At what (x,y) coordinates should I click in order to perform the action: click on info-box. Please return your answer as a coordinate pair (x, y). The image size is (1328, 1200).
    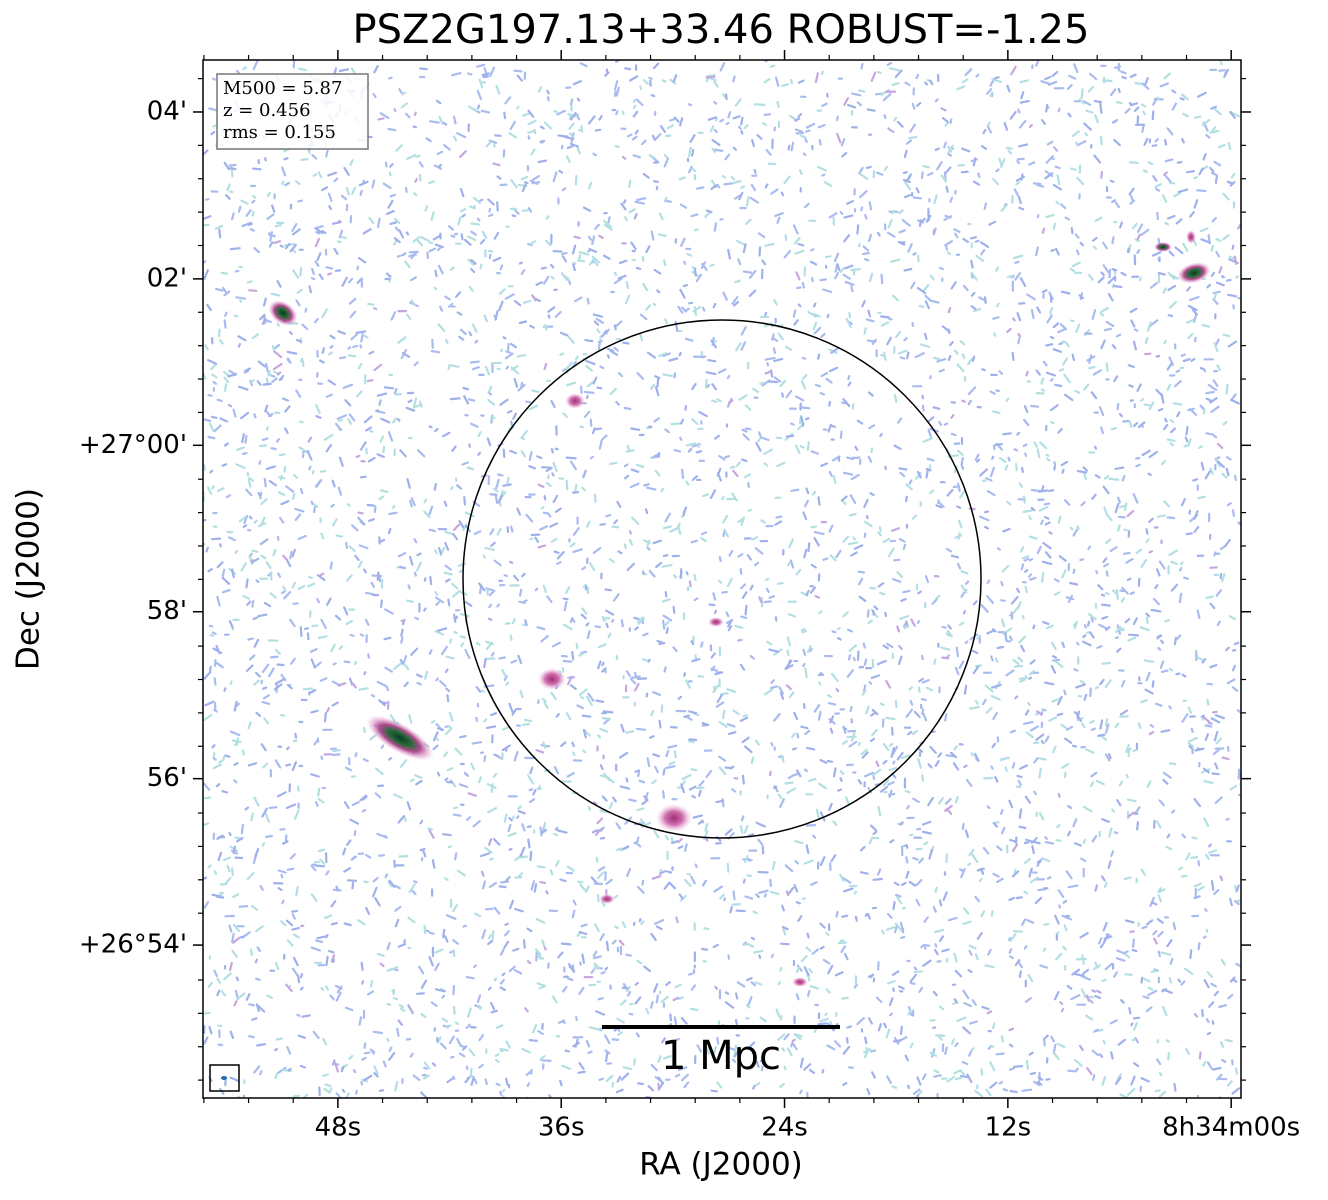
    Looking at the image, I should click on (292, 111).